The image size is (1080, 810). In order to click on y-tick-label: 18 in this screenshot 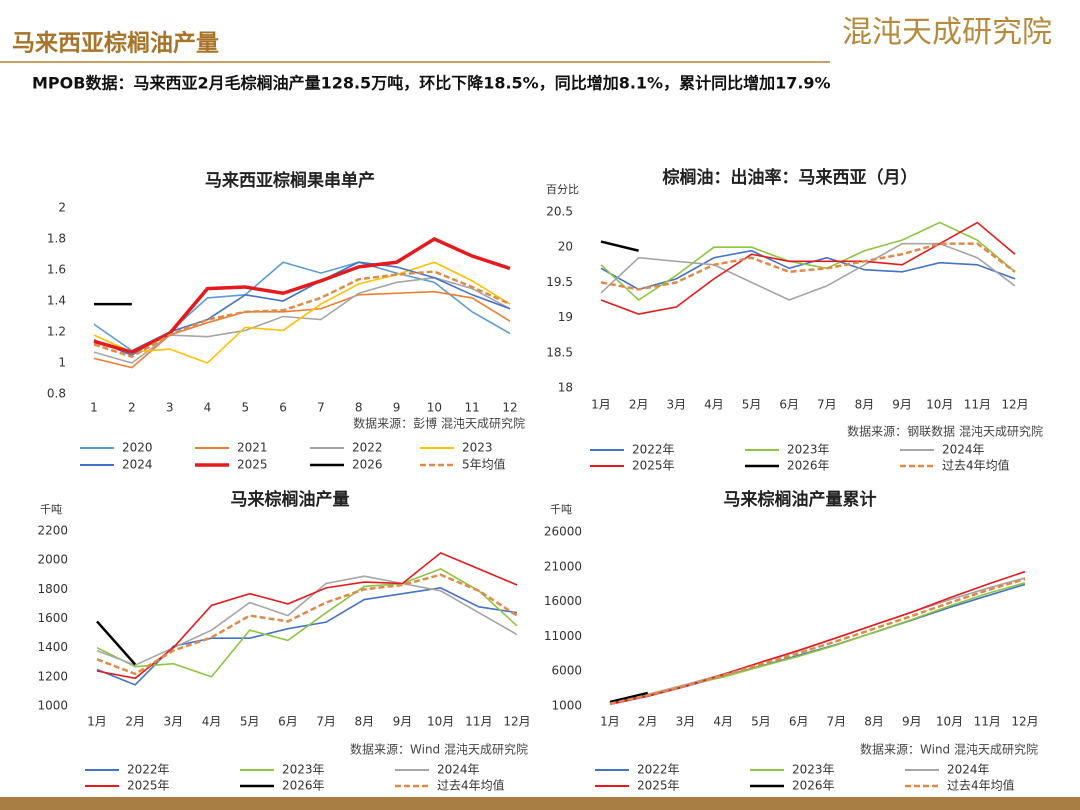, I will do `click(565, 388)`.